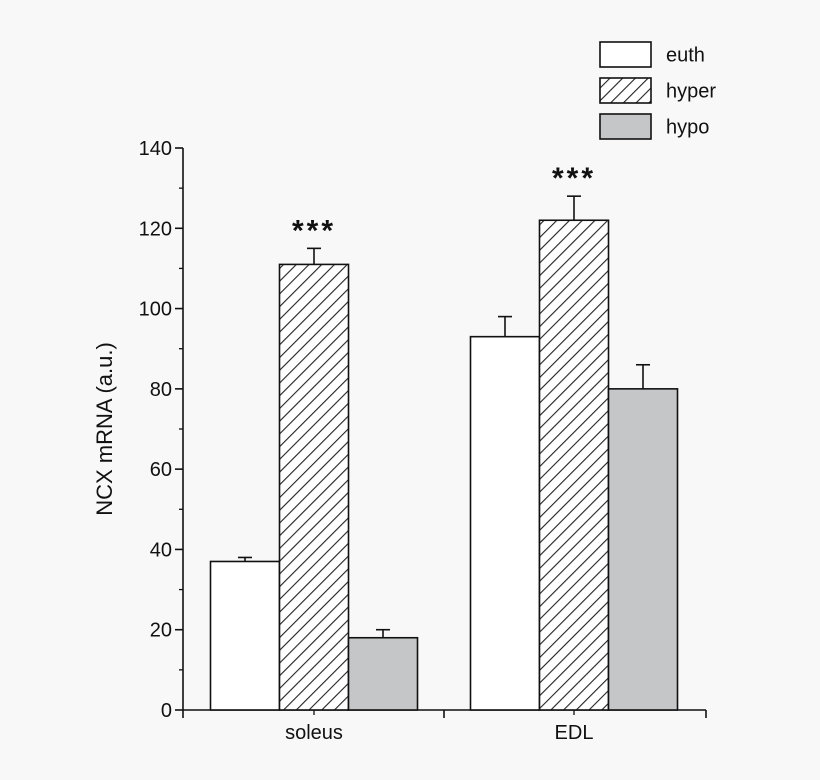 The height and width of the screenshot is (780, 820). Describe the element at coordinates (161, 631) in the screenshot. I see `y-tick-label: 20` at that location.